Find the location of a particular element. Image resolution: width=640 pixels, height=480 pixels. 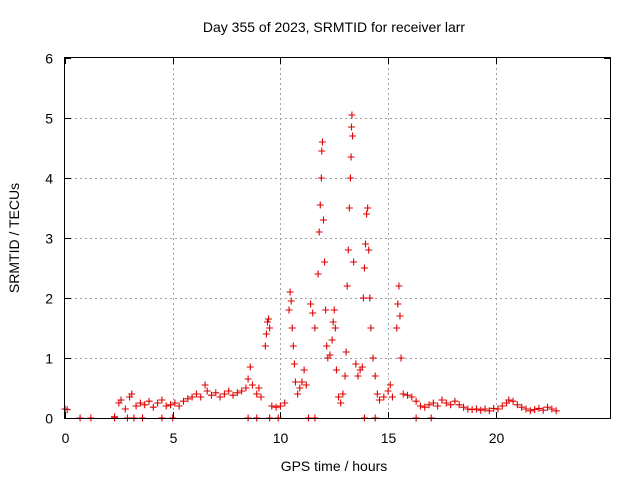

x-axis-label: GPS time / hours is located at coordinates (334, 466).